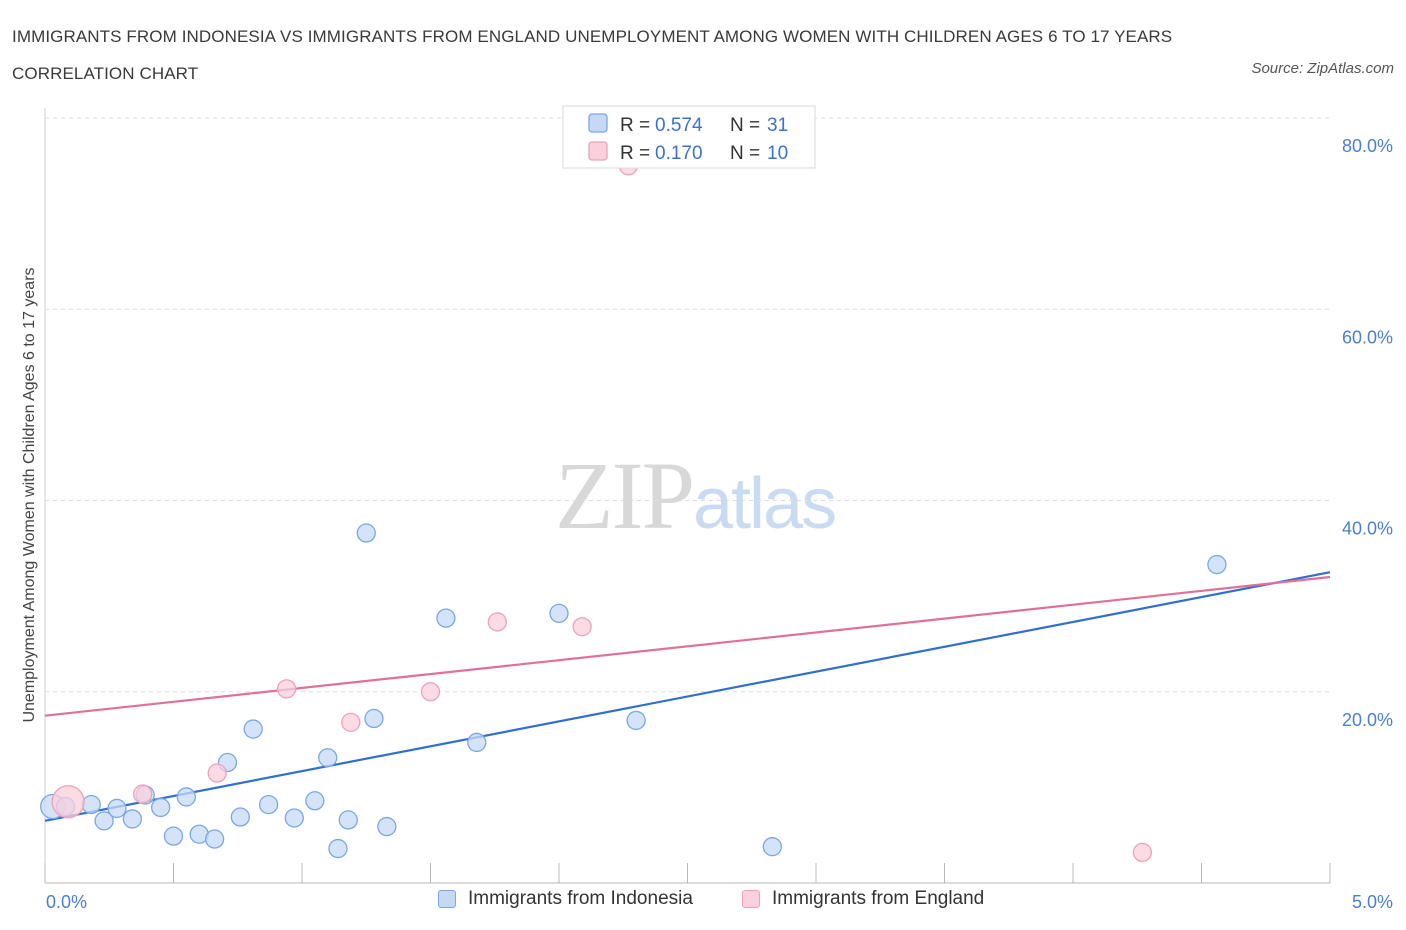 The width and height of the screenshot is (1406, 930). Describe the element at coordinates (1367, 720) in the screenshot. I see `y-tick-label: 20.0%` at that location.